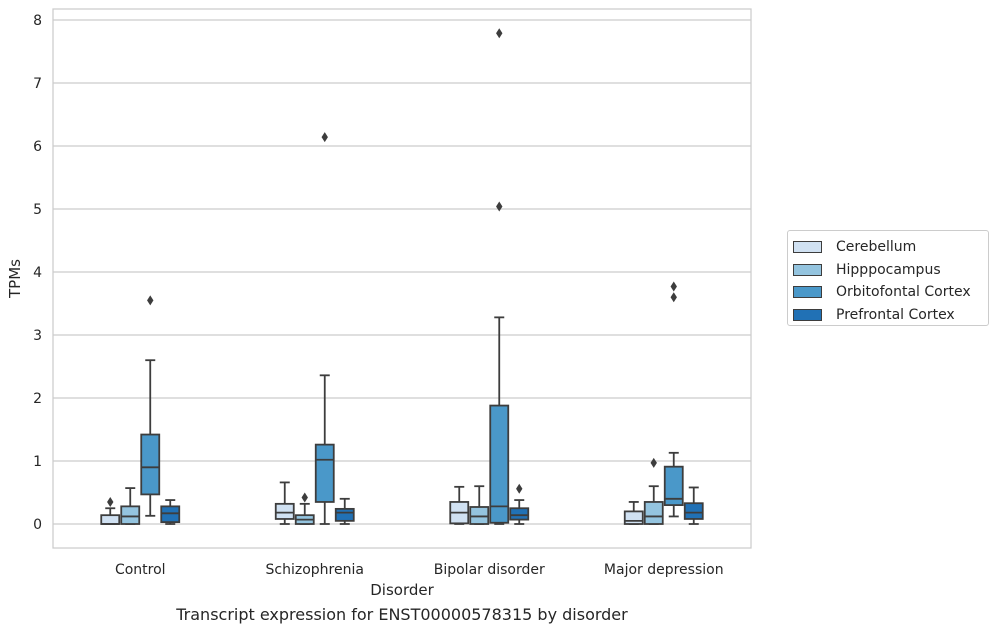  What do you see at coordinates (37, 21) in the screenshot?
I see `y-tick-label: 8` at bounding box center [37, 21].